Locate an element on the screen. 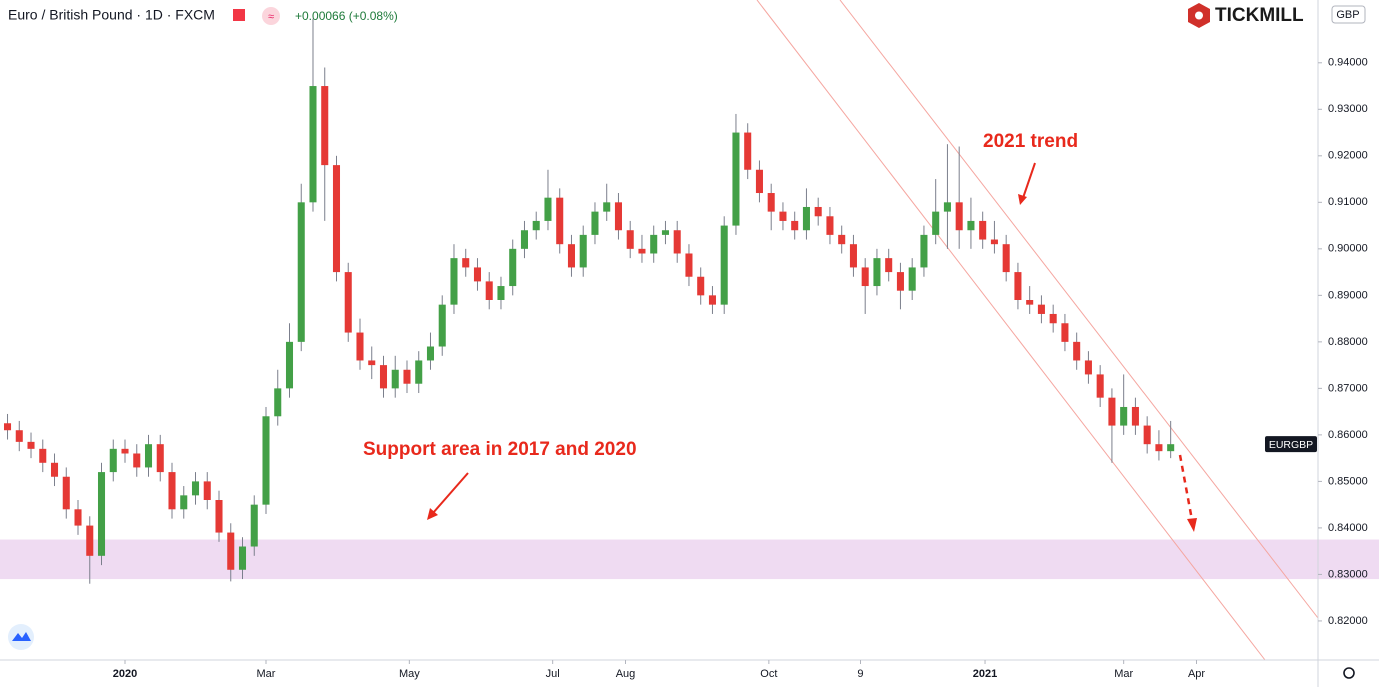 This screenshot has height=687, width=1379. x-tick-label: 2020 is located at coordinates (125, 674).